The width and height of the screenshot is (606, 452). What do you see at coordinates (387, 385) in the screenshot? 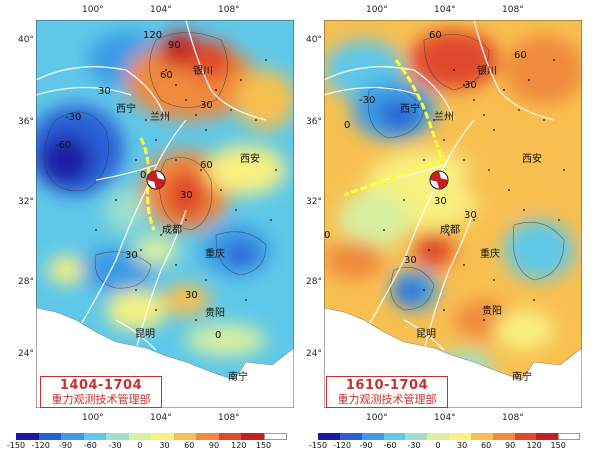
I see `period-text: 1610-1704` at bounding box center [387, 385].